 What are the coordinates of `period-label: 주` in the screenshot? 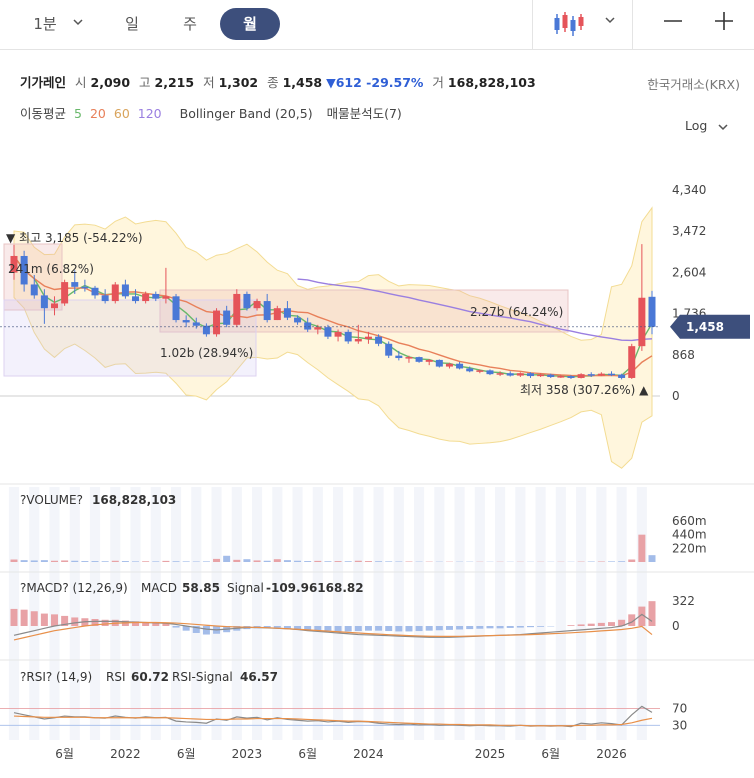 It's located at (190, 24).